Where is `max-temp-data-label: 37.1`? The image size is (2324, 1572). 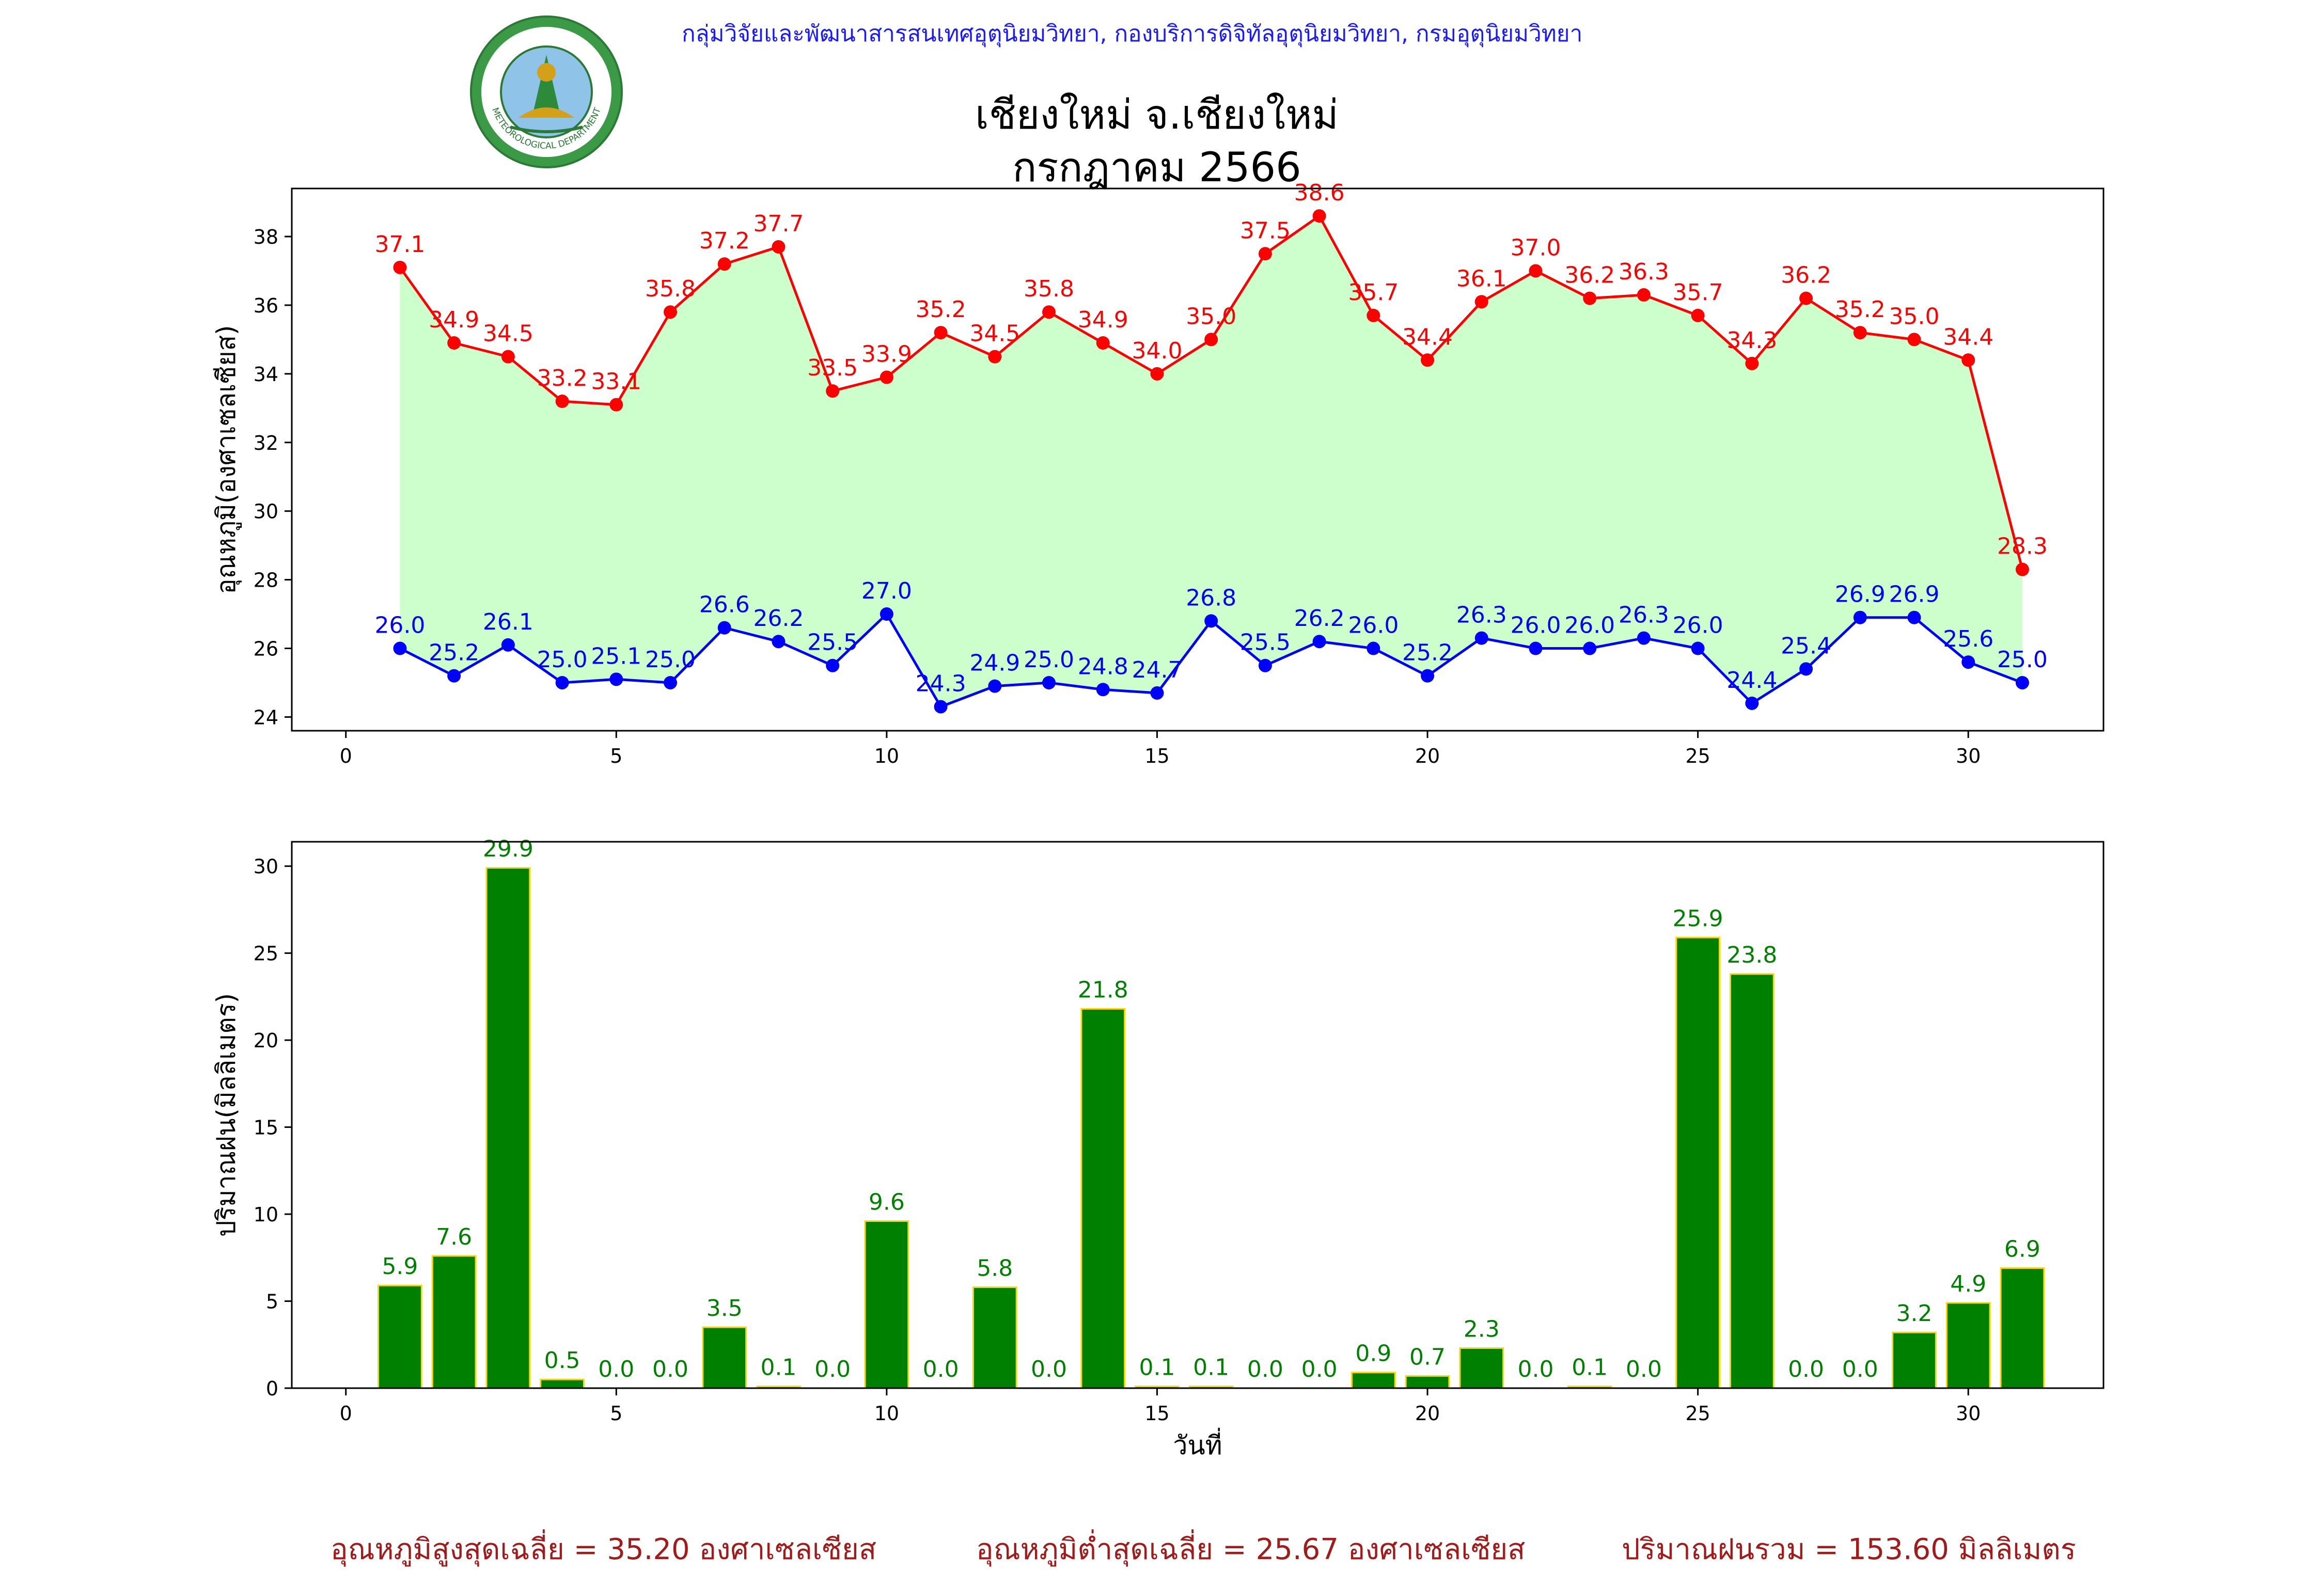 max-temp-data-label: 37.1 is located at coordinates (400, 244).